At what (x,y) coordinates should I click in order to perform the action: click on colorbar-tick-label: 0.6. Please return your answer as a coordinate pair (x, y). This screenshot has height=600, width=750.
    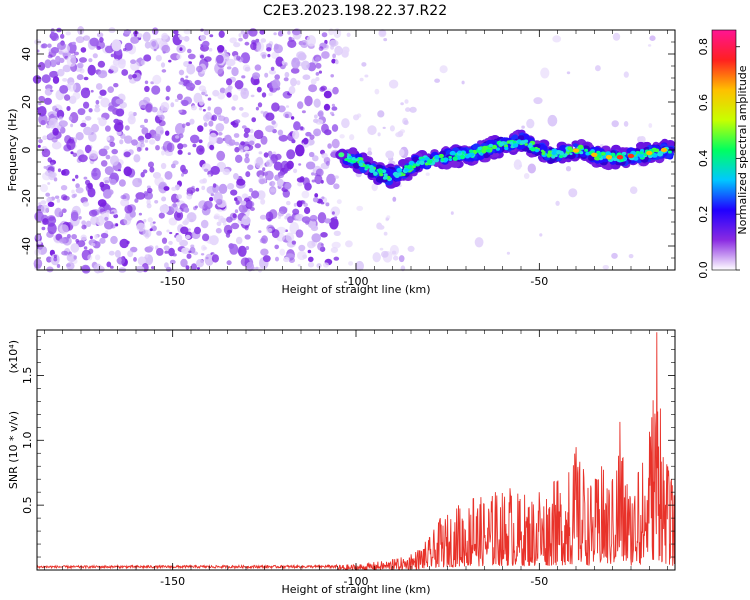
    Looking at the image, I should click on (703, 103).